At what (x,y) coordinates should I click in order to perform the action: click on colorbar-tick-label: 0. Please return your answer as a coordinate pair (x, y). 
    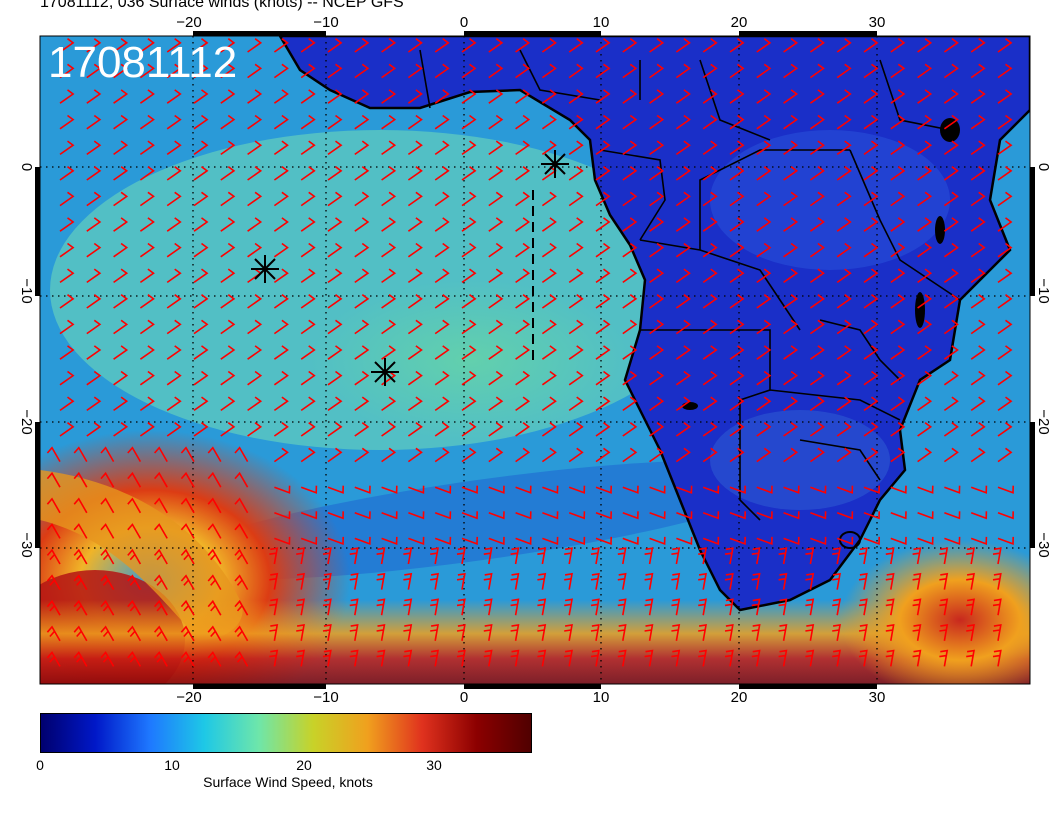
    Looking at the image, I should click on (40, 765).